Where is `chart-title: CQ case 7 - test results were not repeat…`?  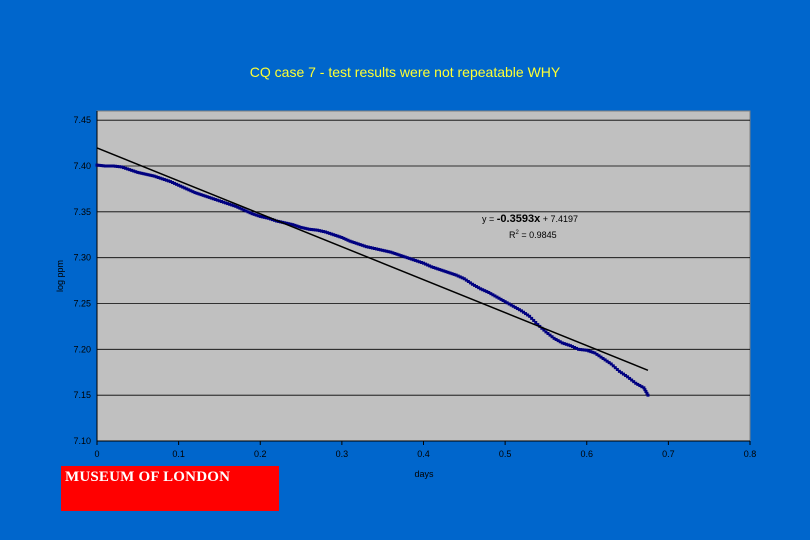
chart-title: CQ case 7 - test results were not repeat… is located at coordinates (405, 72).